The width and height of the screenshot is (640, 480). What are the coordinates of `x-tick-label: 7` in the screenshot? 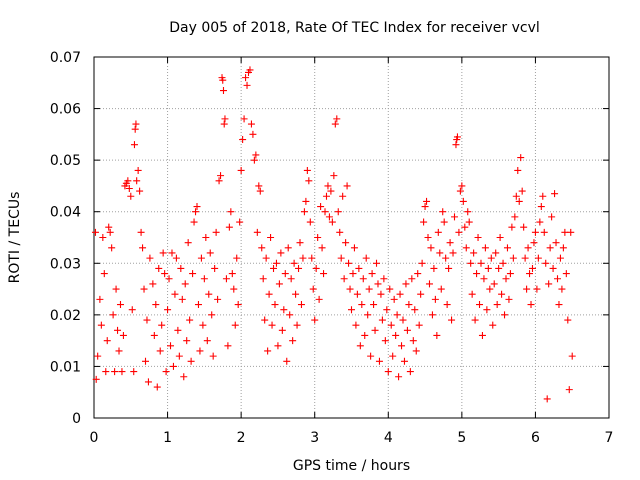 It's located at (609, 438).